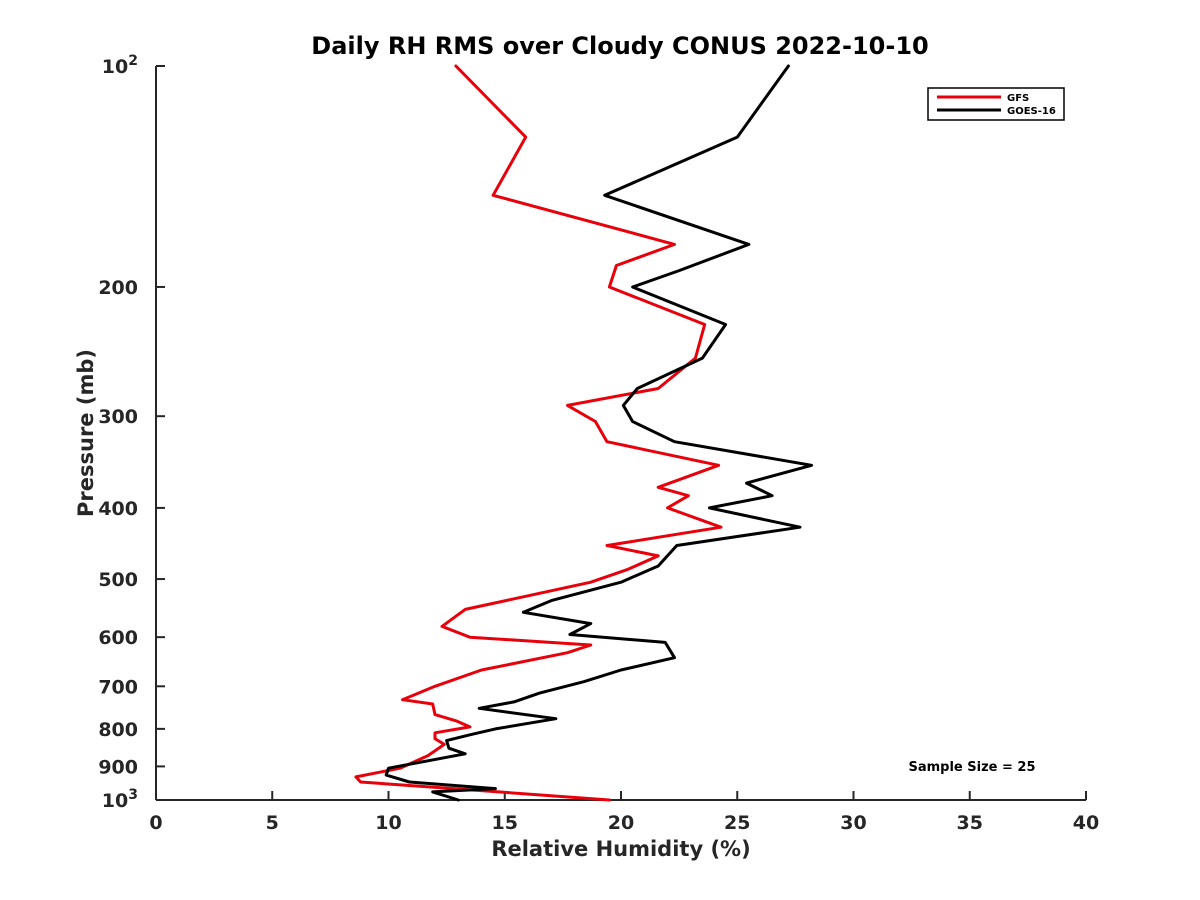 The height and width of the screenshot is (900, 1200). Describe the element at coordinates (155, 823) in the screenshot. I see `x-tick-label: 0` at that location.